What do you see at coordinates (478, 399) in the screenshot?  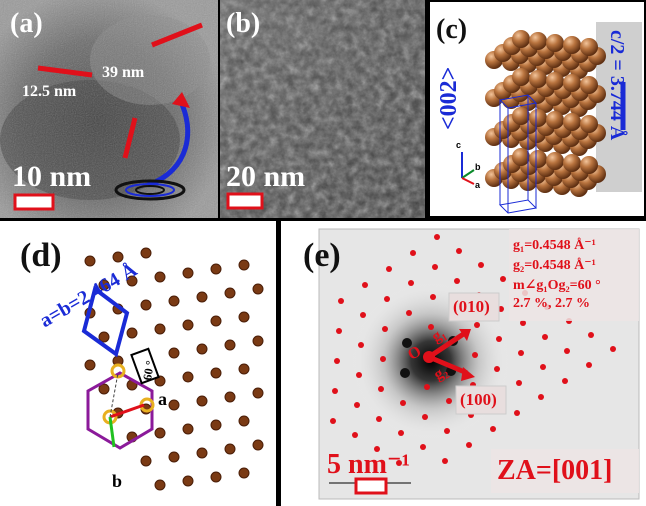 I see `spot-100-label: (100)` at bounding box center [478, 399].